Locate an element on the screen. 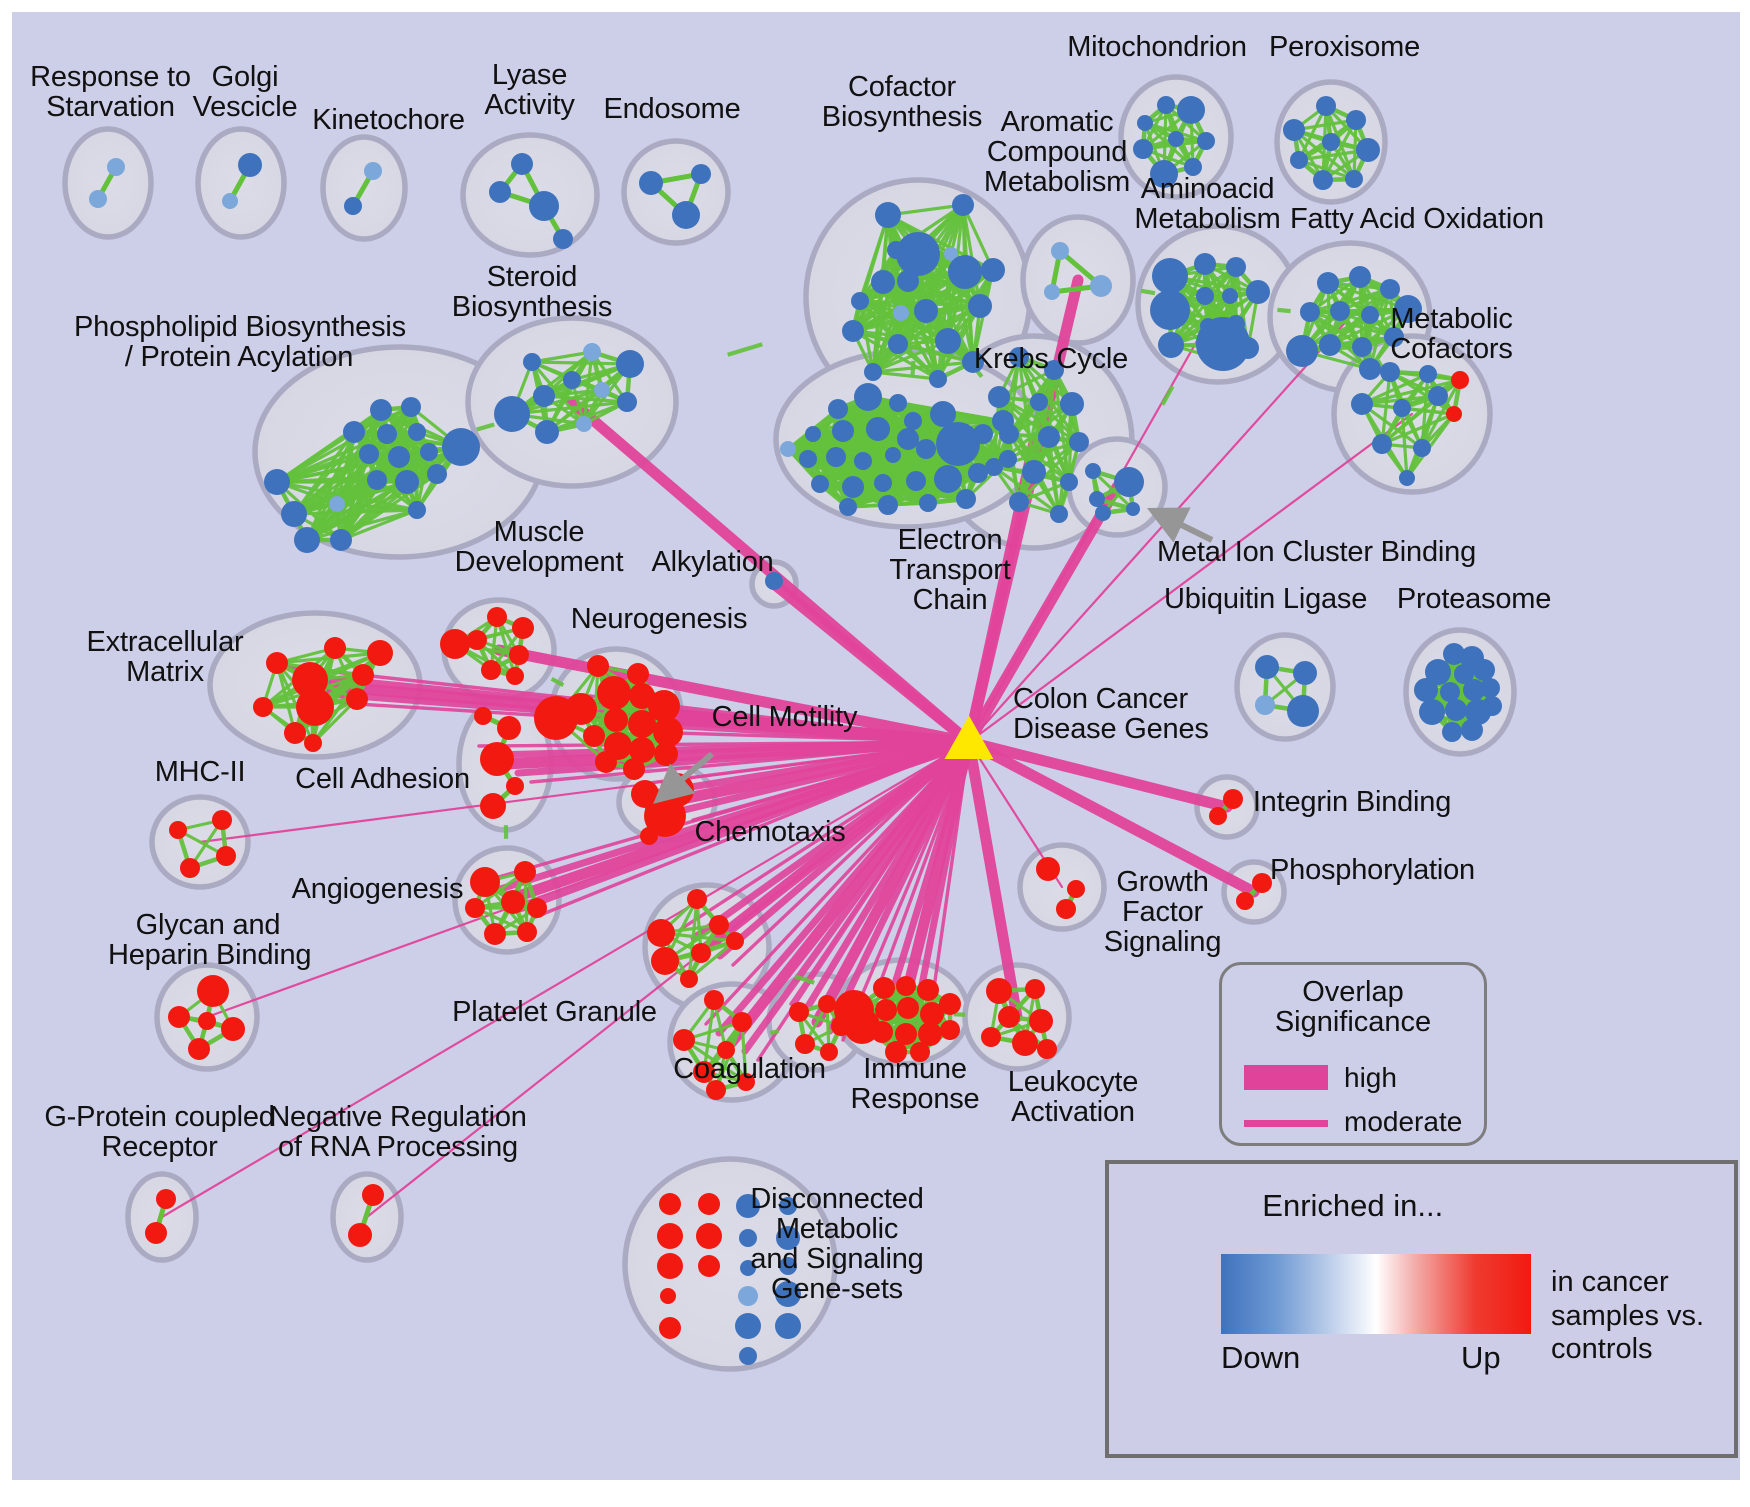 This screenshot has width=1750, height=1507. cluster-nodes-ubiquitin-ligase is located at coordinates (1287, 691).